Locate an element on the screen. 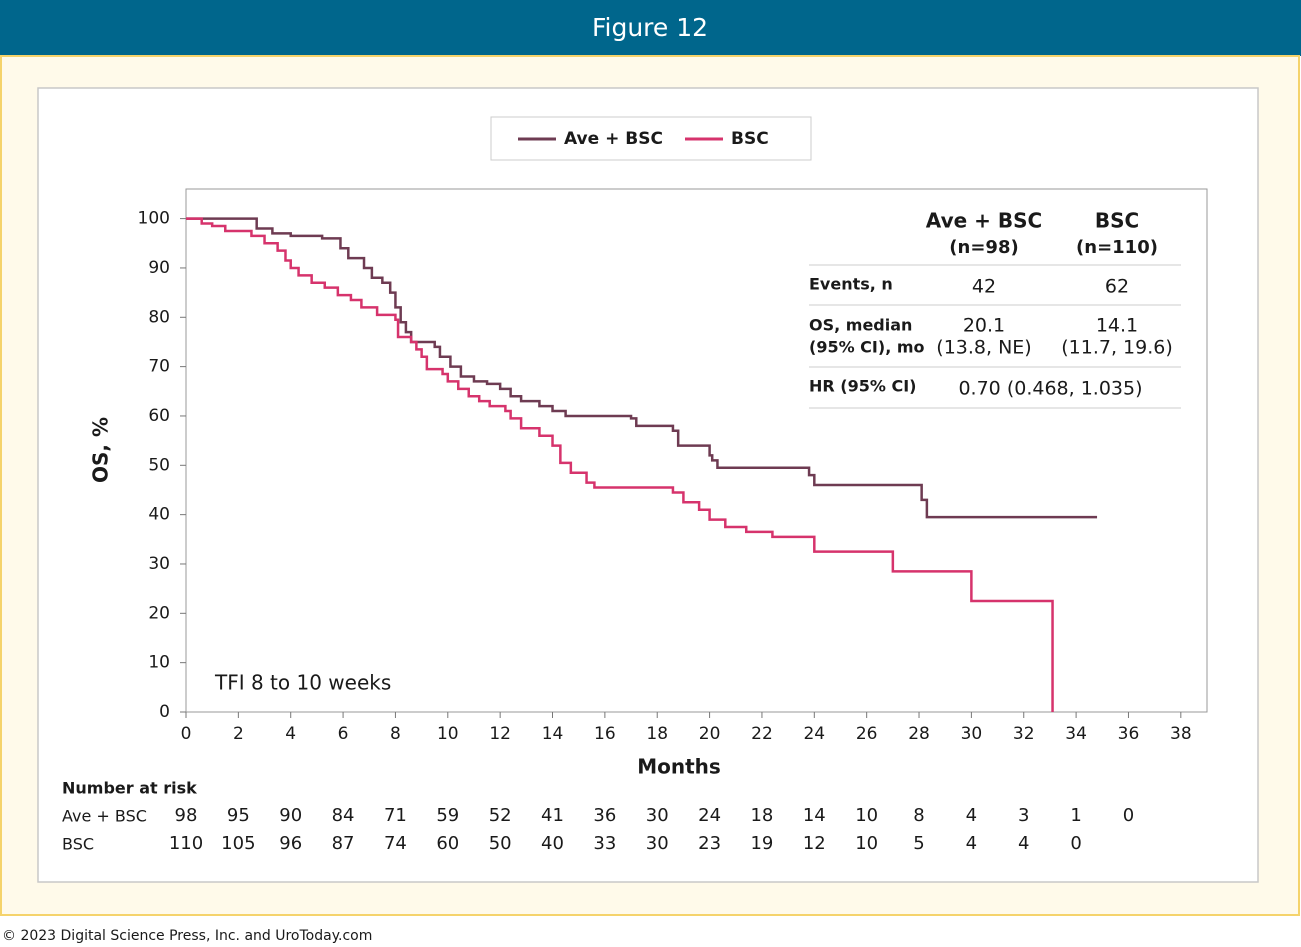  table-header: Ave + BSC is located at coordinates (984, 221).